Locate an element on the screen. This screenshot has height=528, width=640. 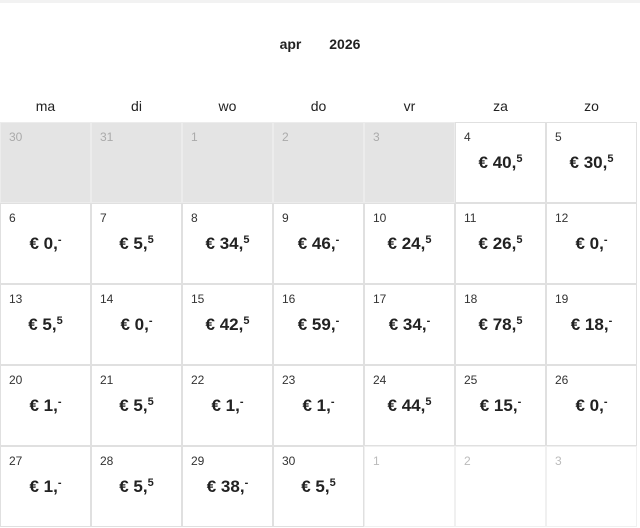
calendar-day: 21 € 5,5 is located at coordinates (136, 405).